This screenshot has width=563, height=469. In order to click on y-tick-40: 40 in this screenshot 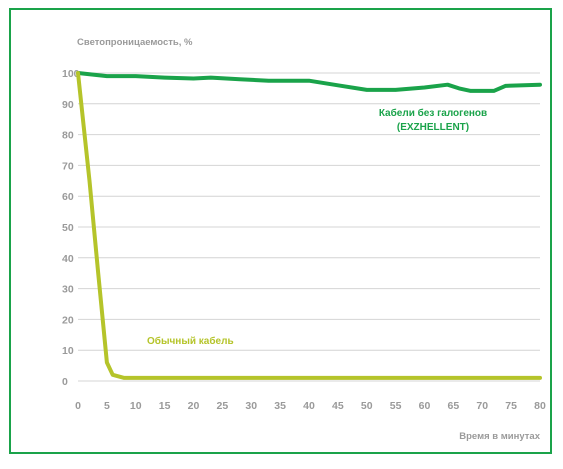, I will do `click(68, 259)`.